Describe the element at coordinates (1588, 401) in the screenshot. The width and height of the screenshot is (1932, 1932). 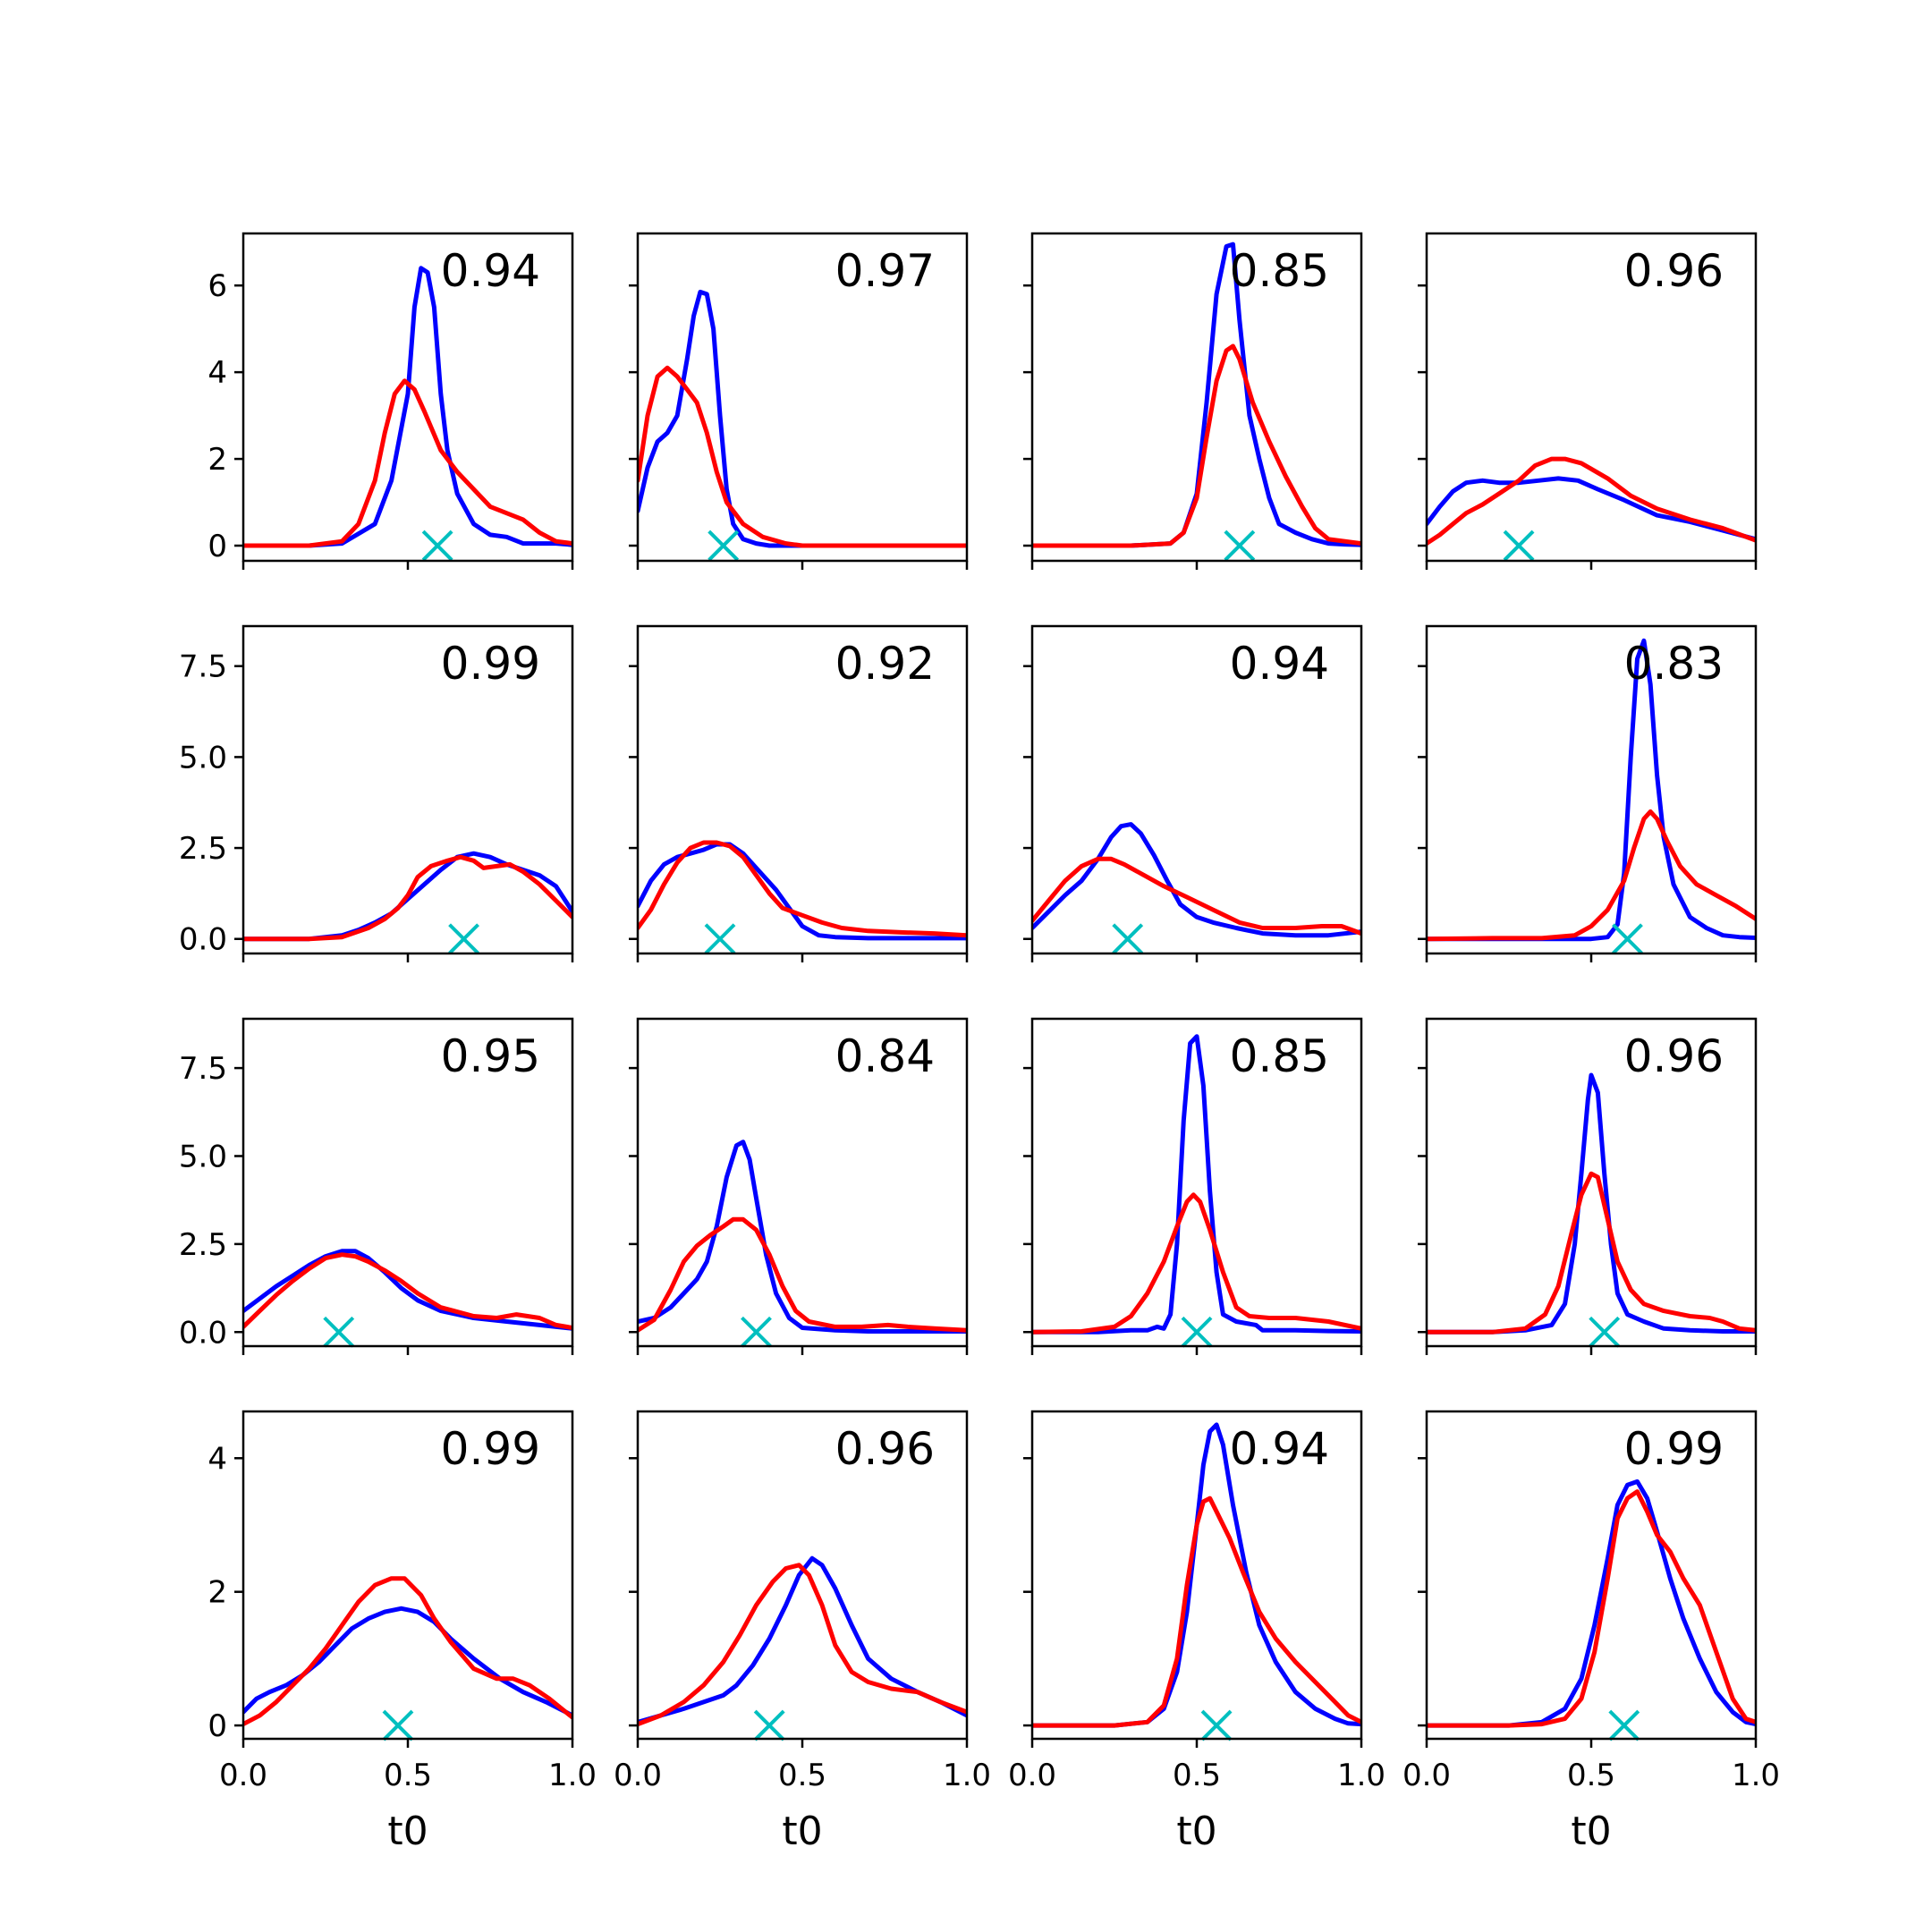
I see `subplot-r1-c4: 0.96` at that location.